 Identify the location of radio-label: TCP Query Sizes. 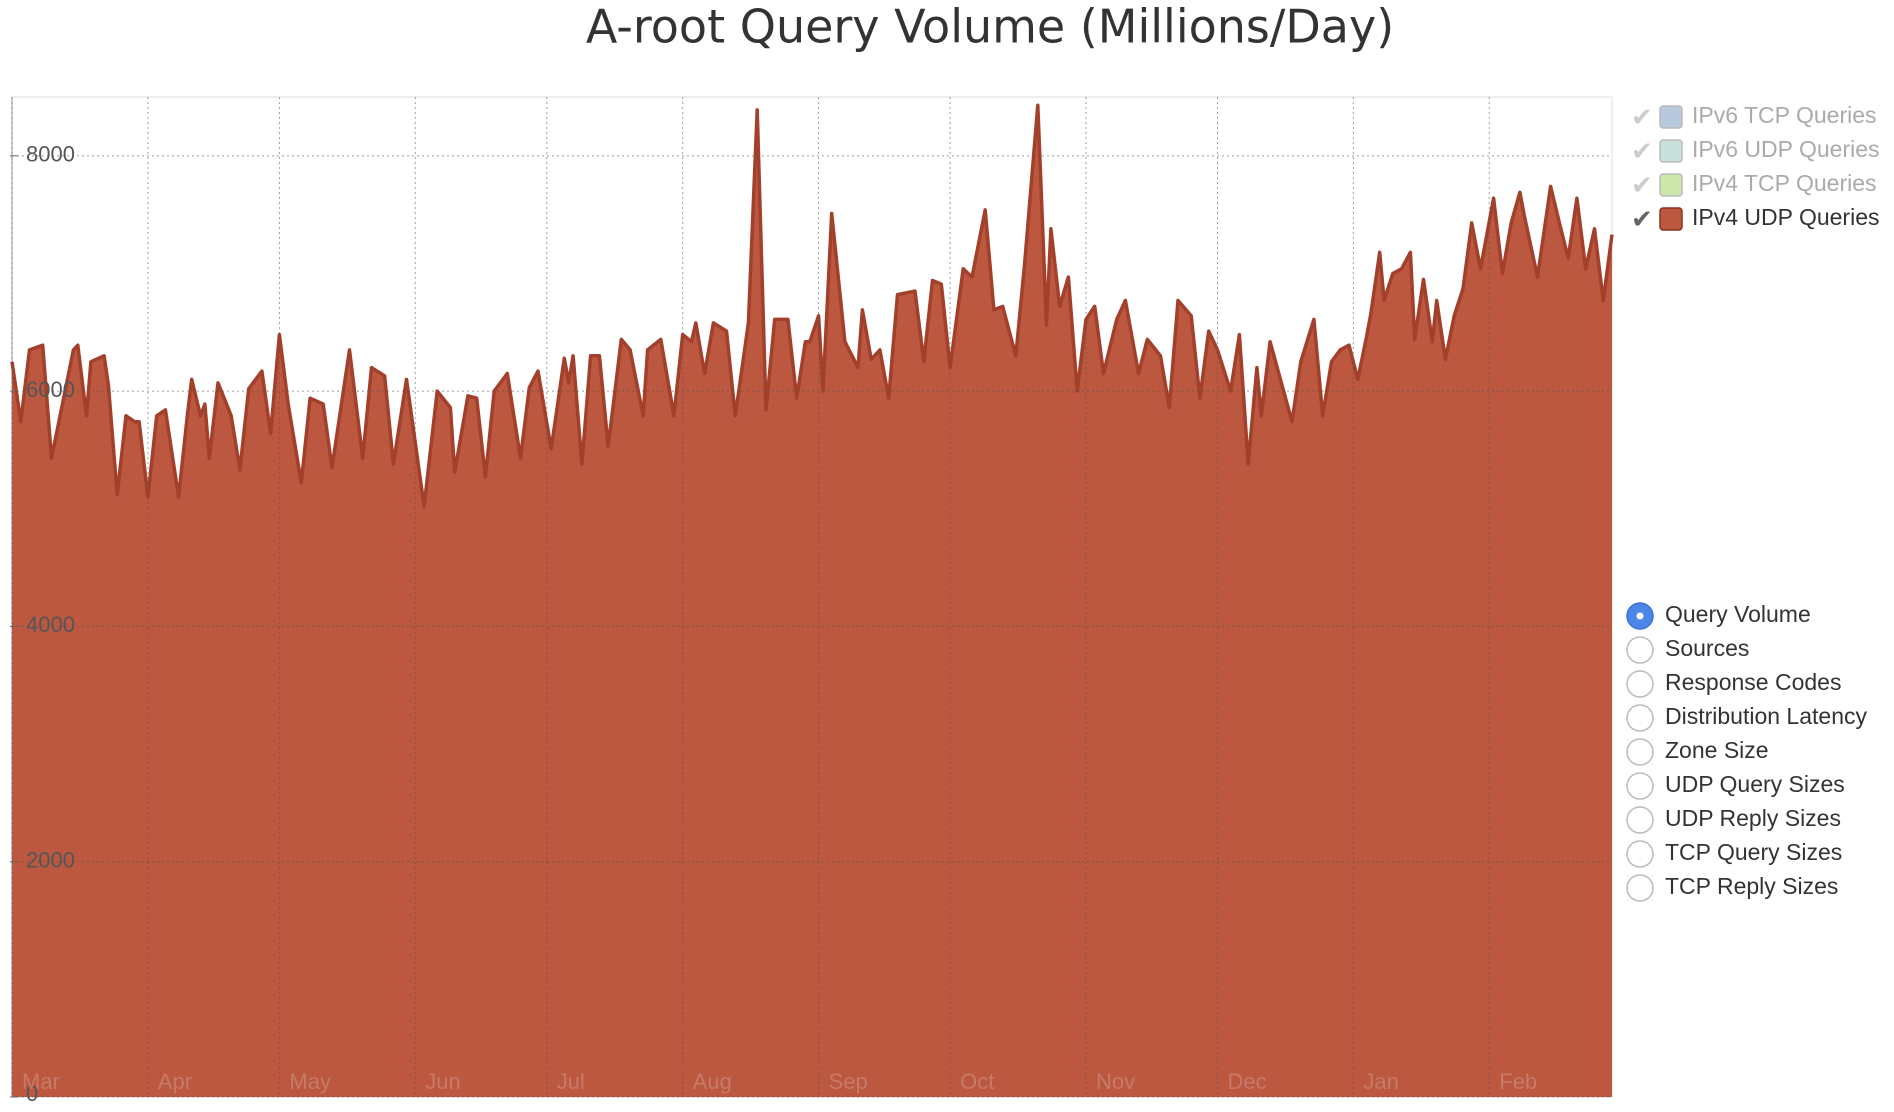
(1753, 852).